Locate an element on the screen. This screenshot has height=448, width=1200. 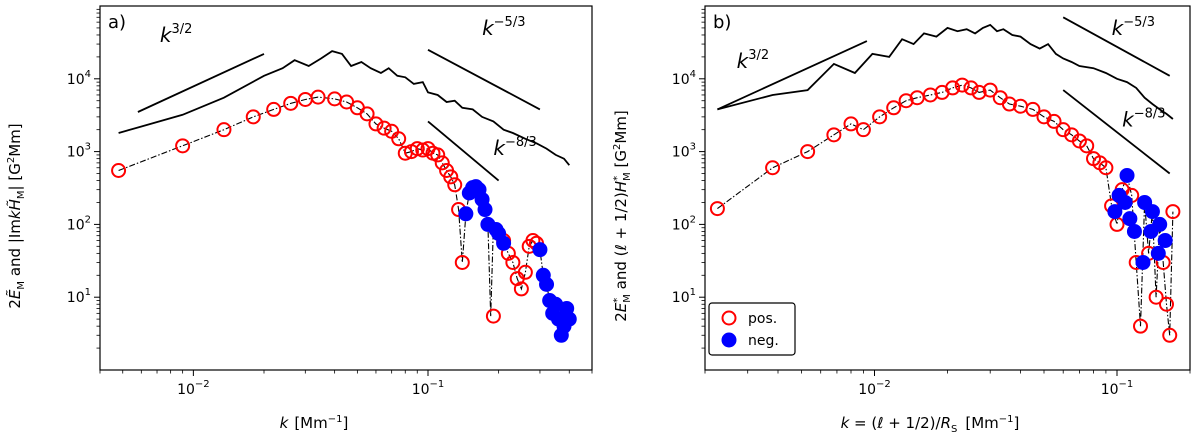
y-tick-label: 10³ is located at coordinates (79, 151).